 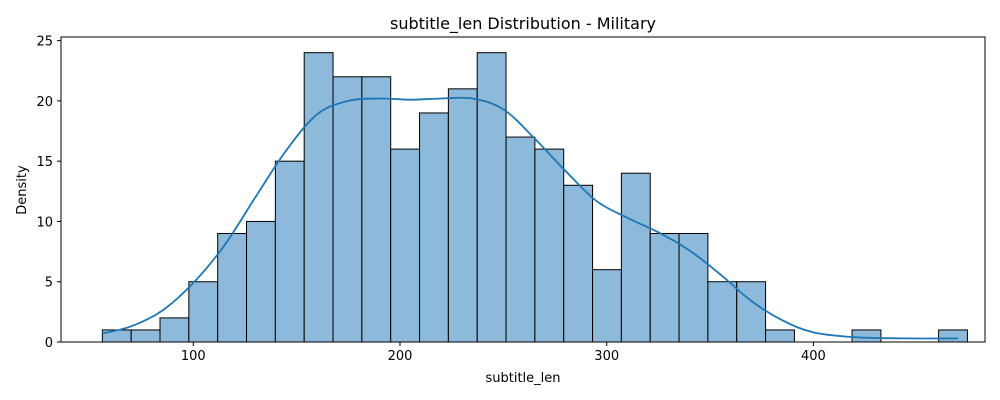 I want to click on y-tick-label: 25, so click(x=44, y=42).